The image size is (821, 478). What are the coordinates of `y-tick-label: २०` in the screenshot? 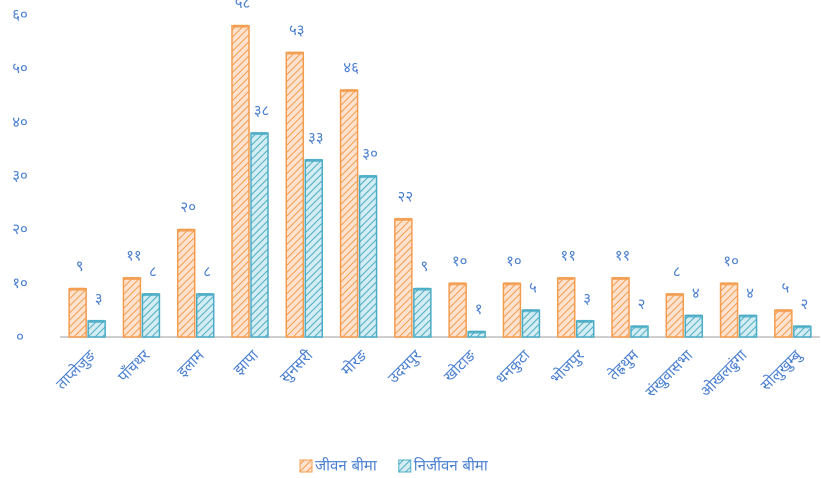 It's located at (20, 229).